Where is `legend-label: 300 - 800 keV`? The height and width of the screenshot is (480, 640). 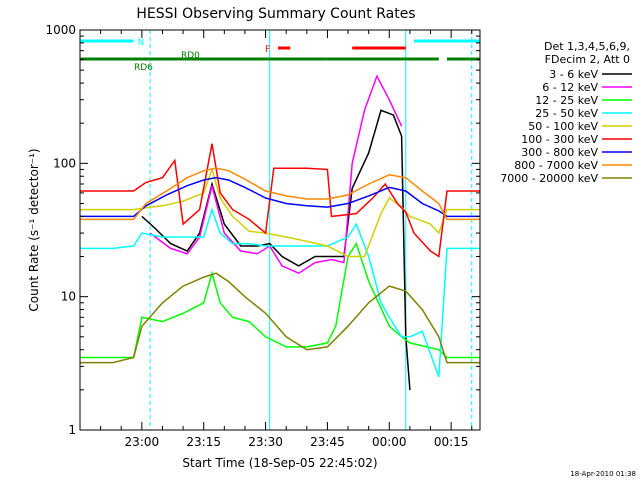
legend-label: 300 - 800 keV is located at coordinates (559, 152).